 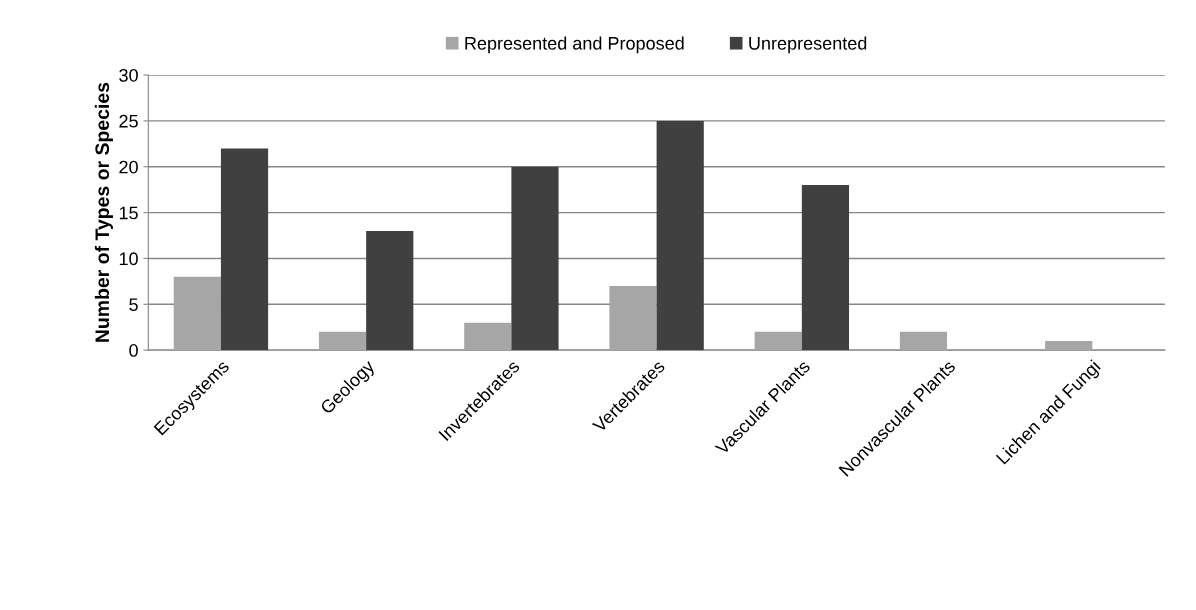 What do you see at coordinates (128, 75) in the screenshot?
I see `y-tick-label: 30` at bounding box center [128, 75].